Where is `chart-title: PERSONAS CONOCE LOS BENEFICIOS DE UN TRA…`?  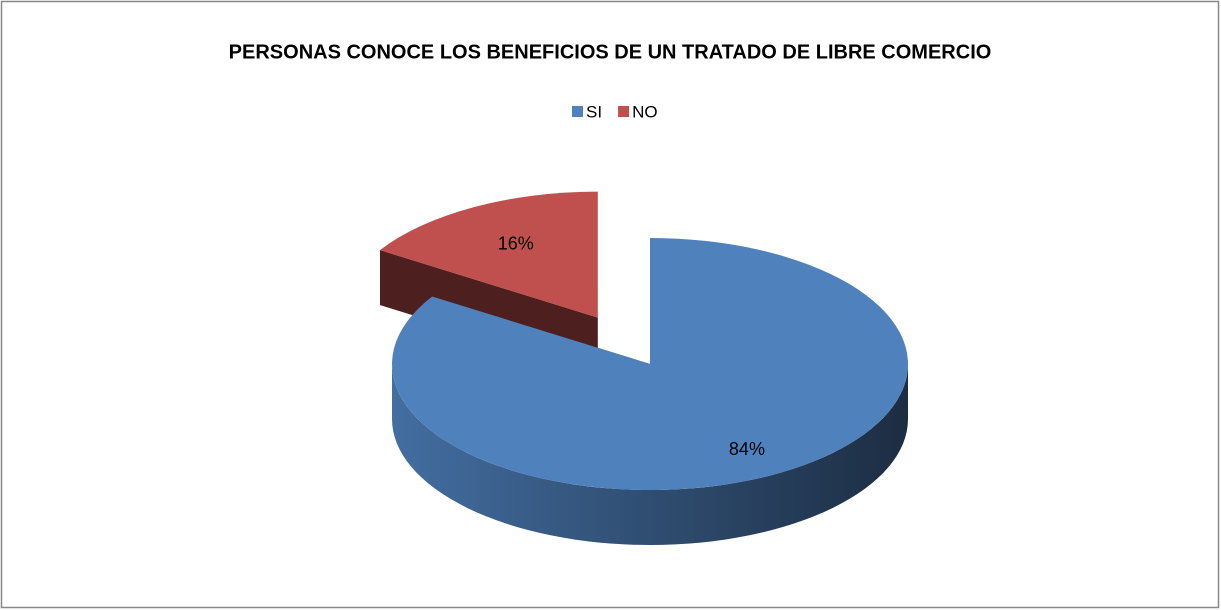
chart-title: PERSONAS CONOCE LOS BENEFICIOS DE UN TRA… is located at coordinates (610, 52).